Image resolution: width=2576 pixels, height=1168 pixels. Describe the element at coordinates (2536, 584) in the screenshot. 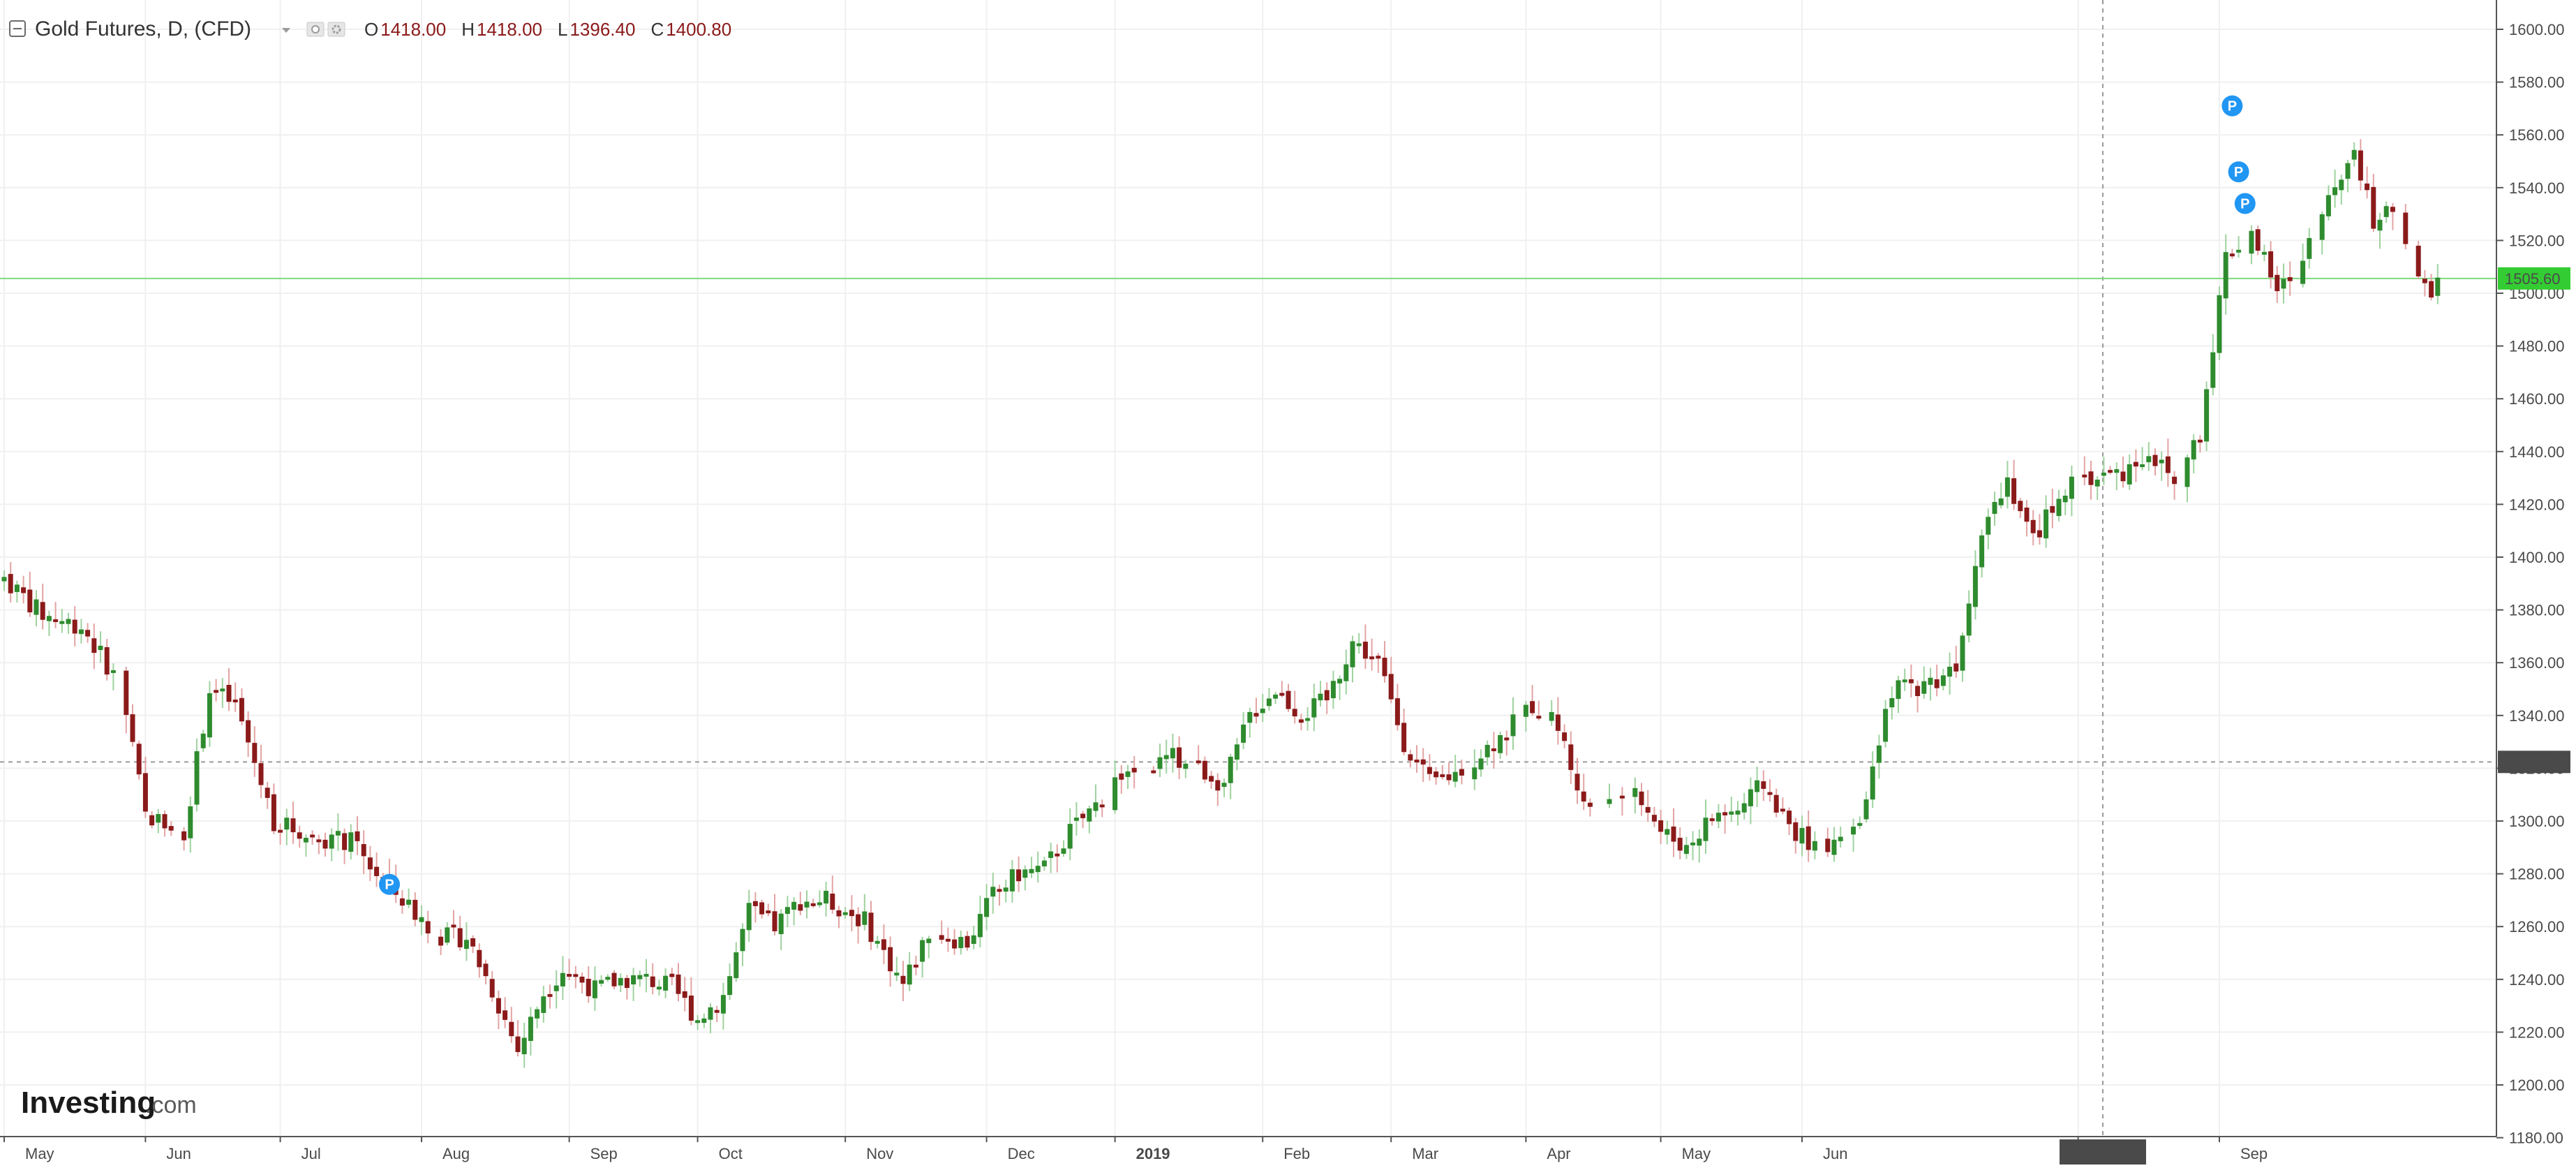

I see `price-axis-background` at that location.